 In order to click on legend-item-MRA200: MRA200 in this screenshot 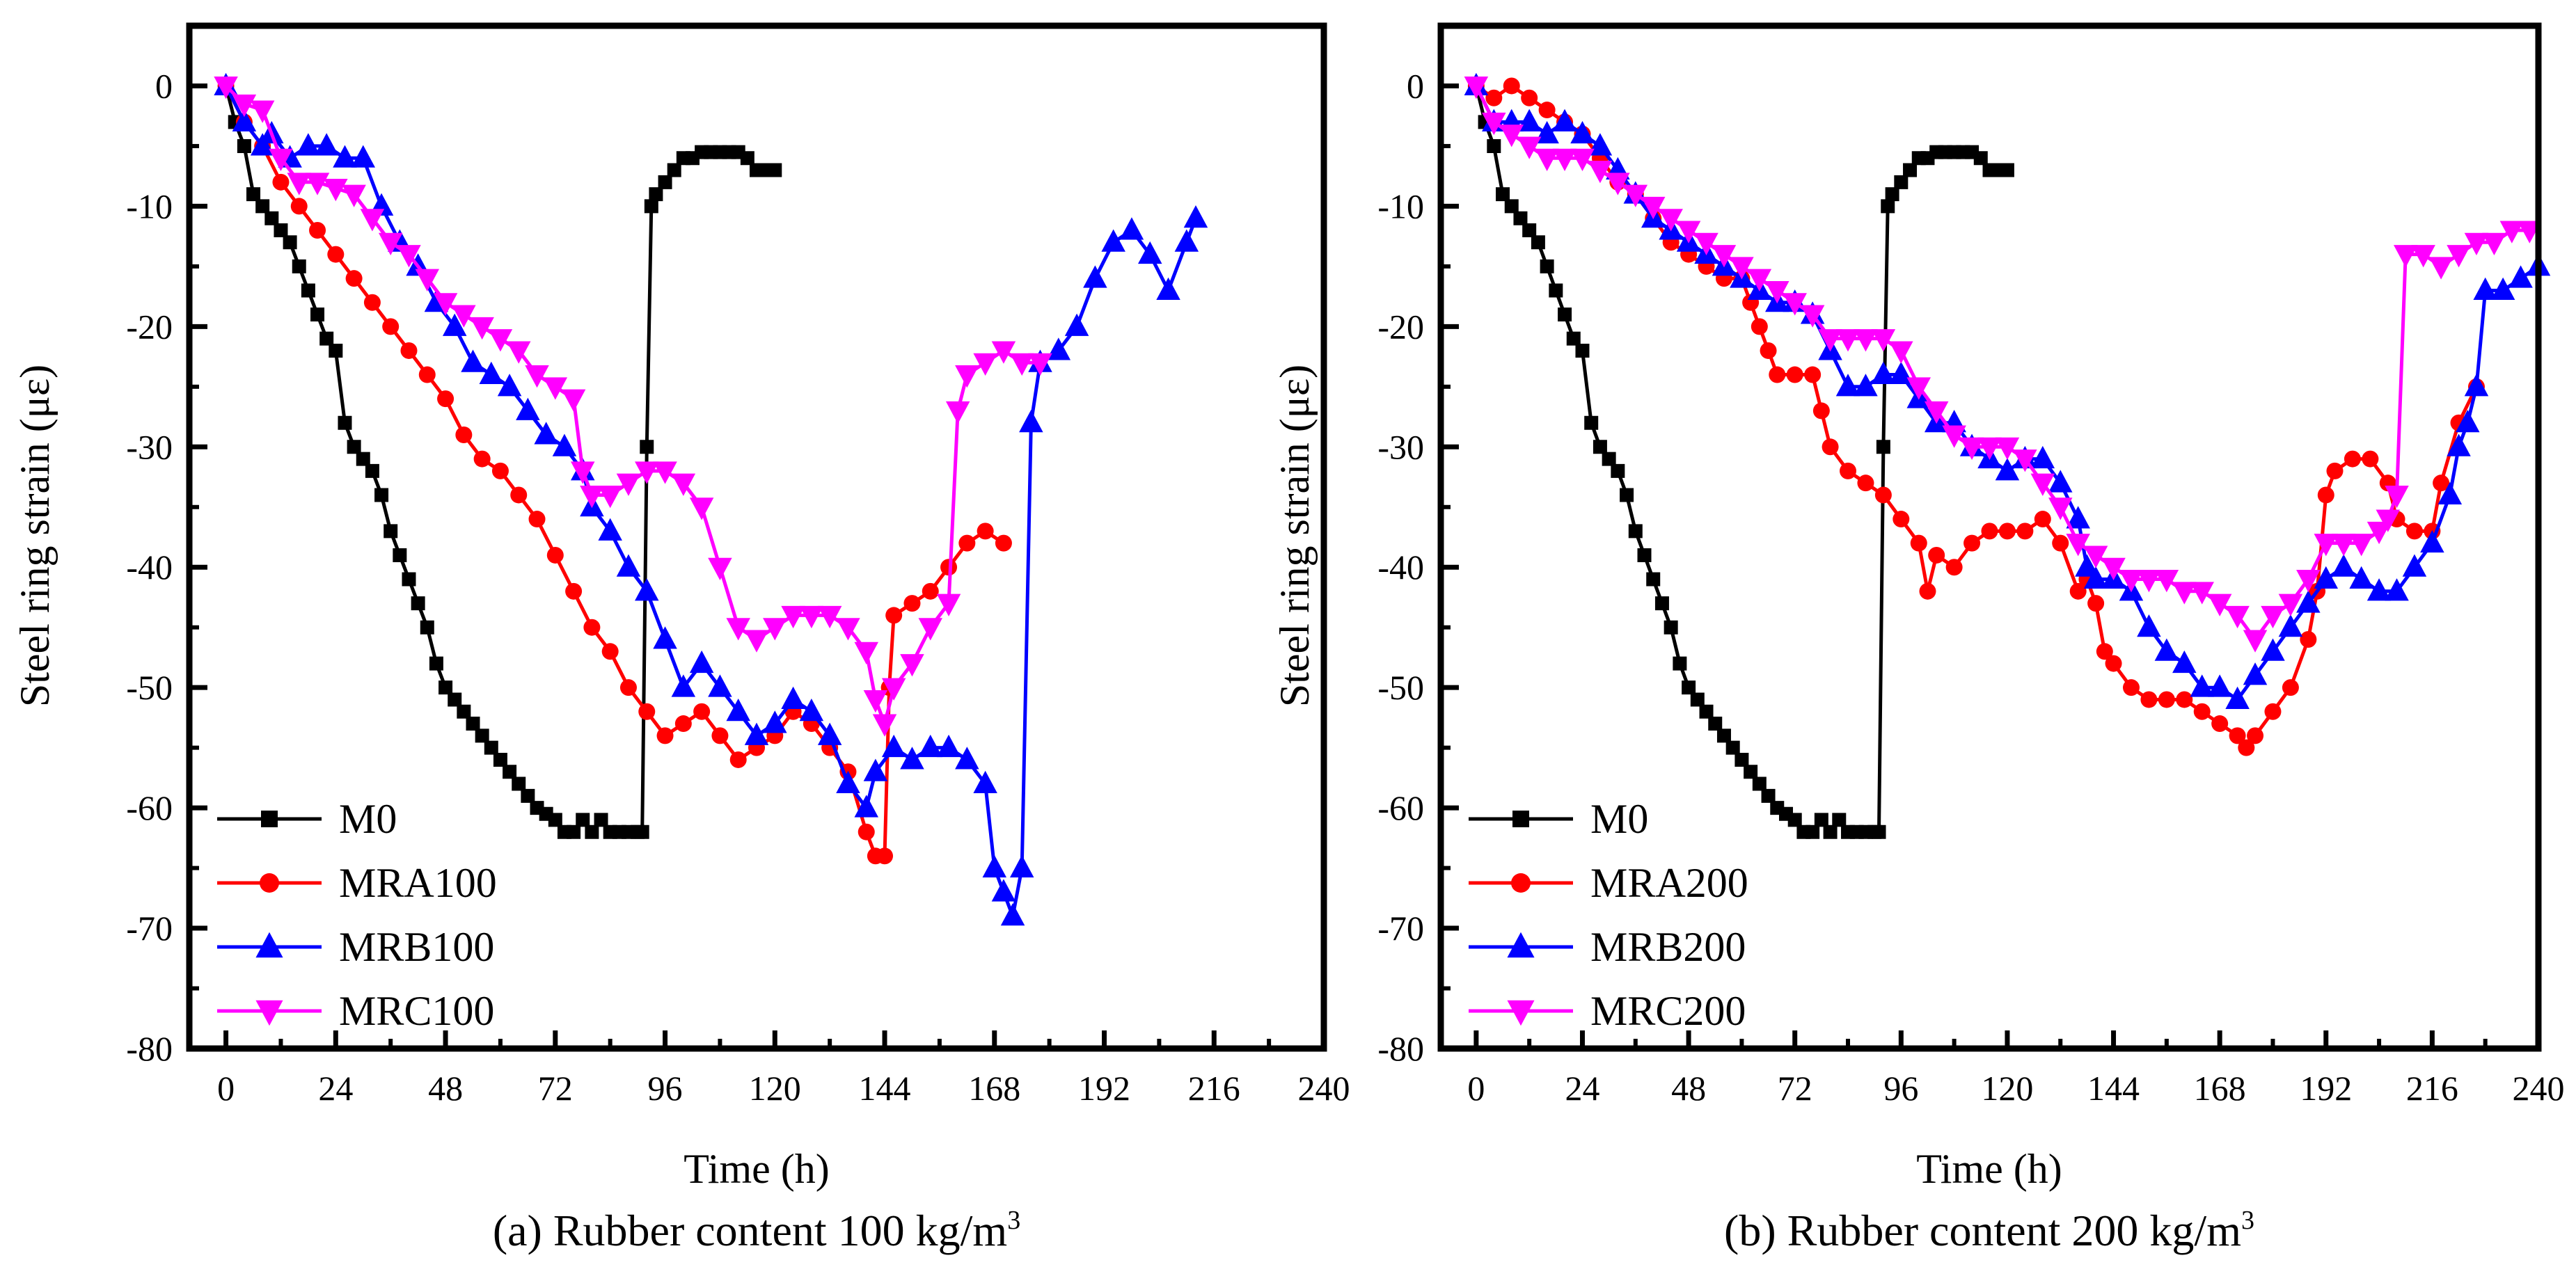, I will do `click(1608, 883)`.